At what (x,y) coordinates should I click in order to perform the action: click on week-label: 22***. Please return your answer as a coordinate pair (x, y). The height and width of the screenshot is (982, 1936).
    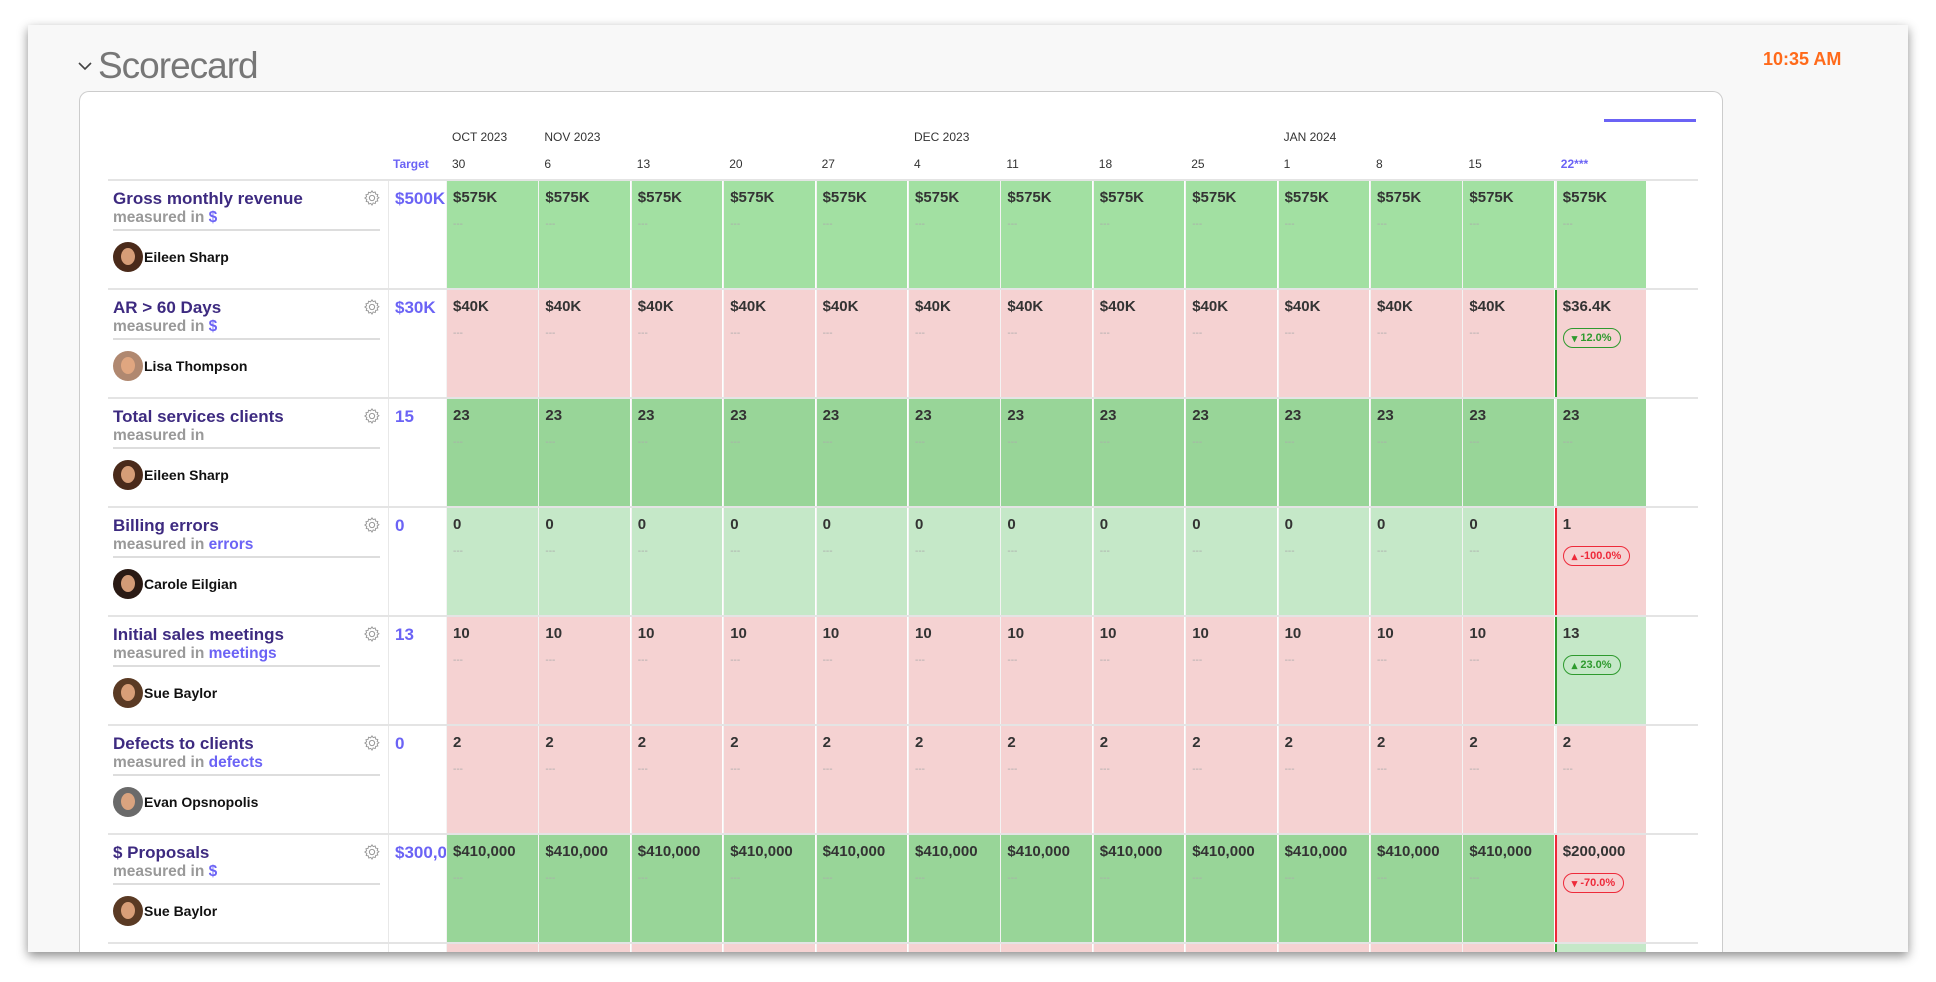
    Looking at the image, I should click on (1574, 164).